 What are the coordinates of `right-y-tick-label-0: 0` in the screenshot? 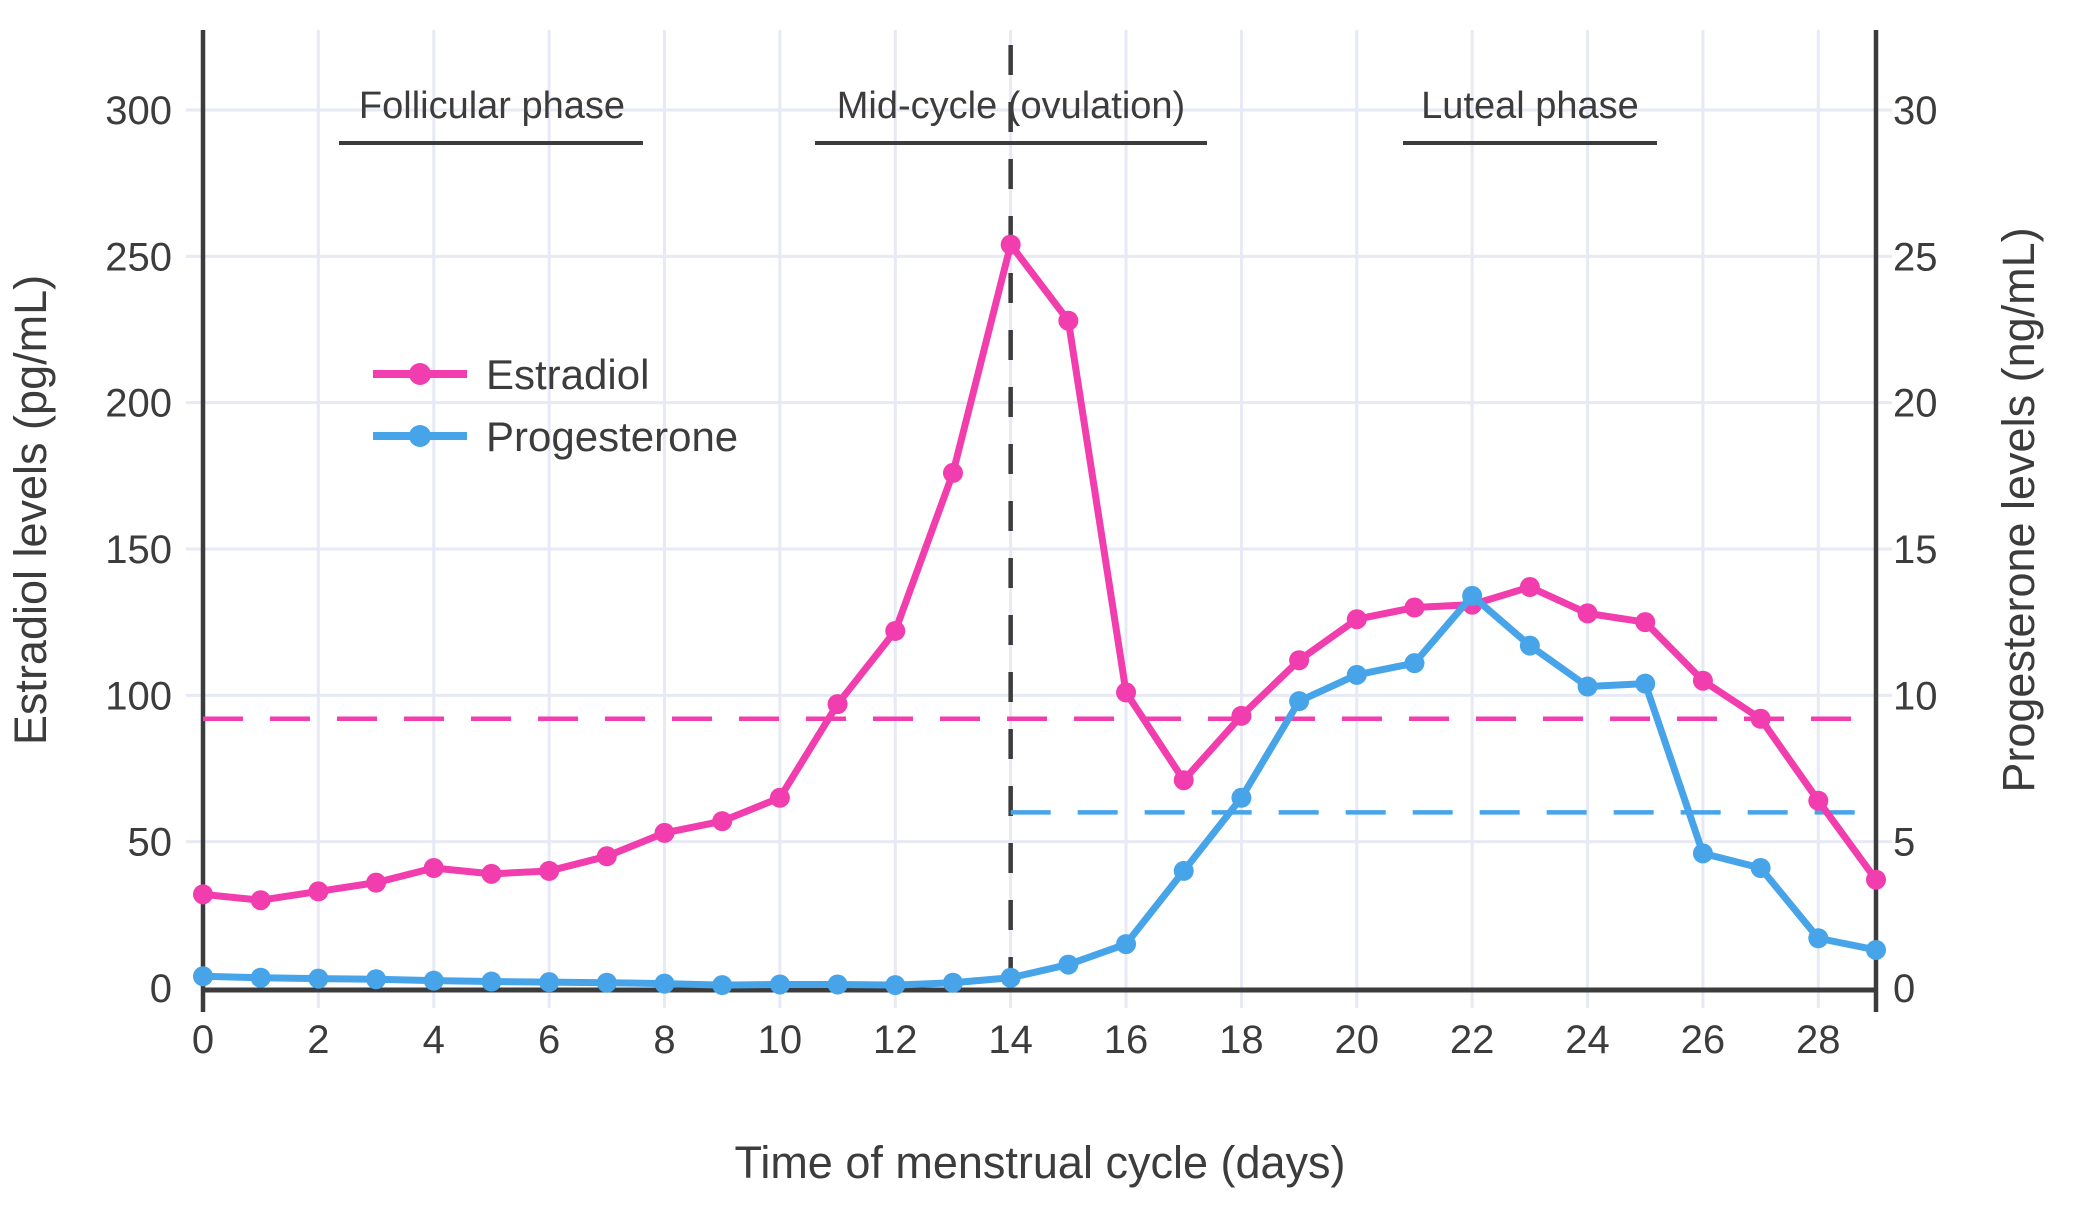 It's located at (1904, 989).